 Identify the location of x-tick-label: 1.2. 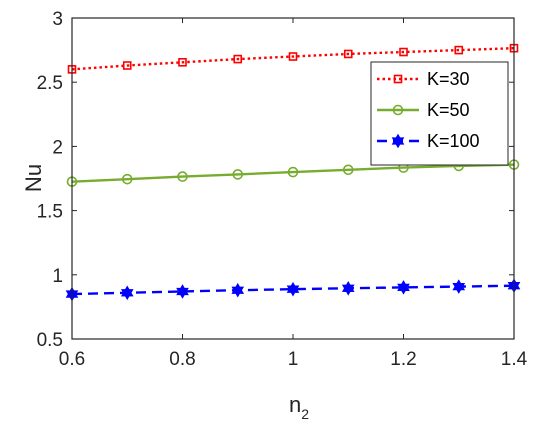
(403, 359).